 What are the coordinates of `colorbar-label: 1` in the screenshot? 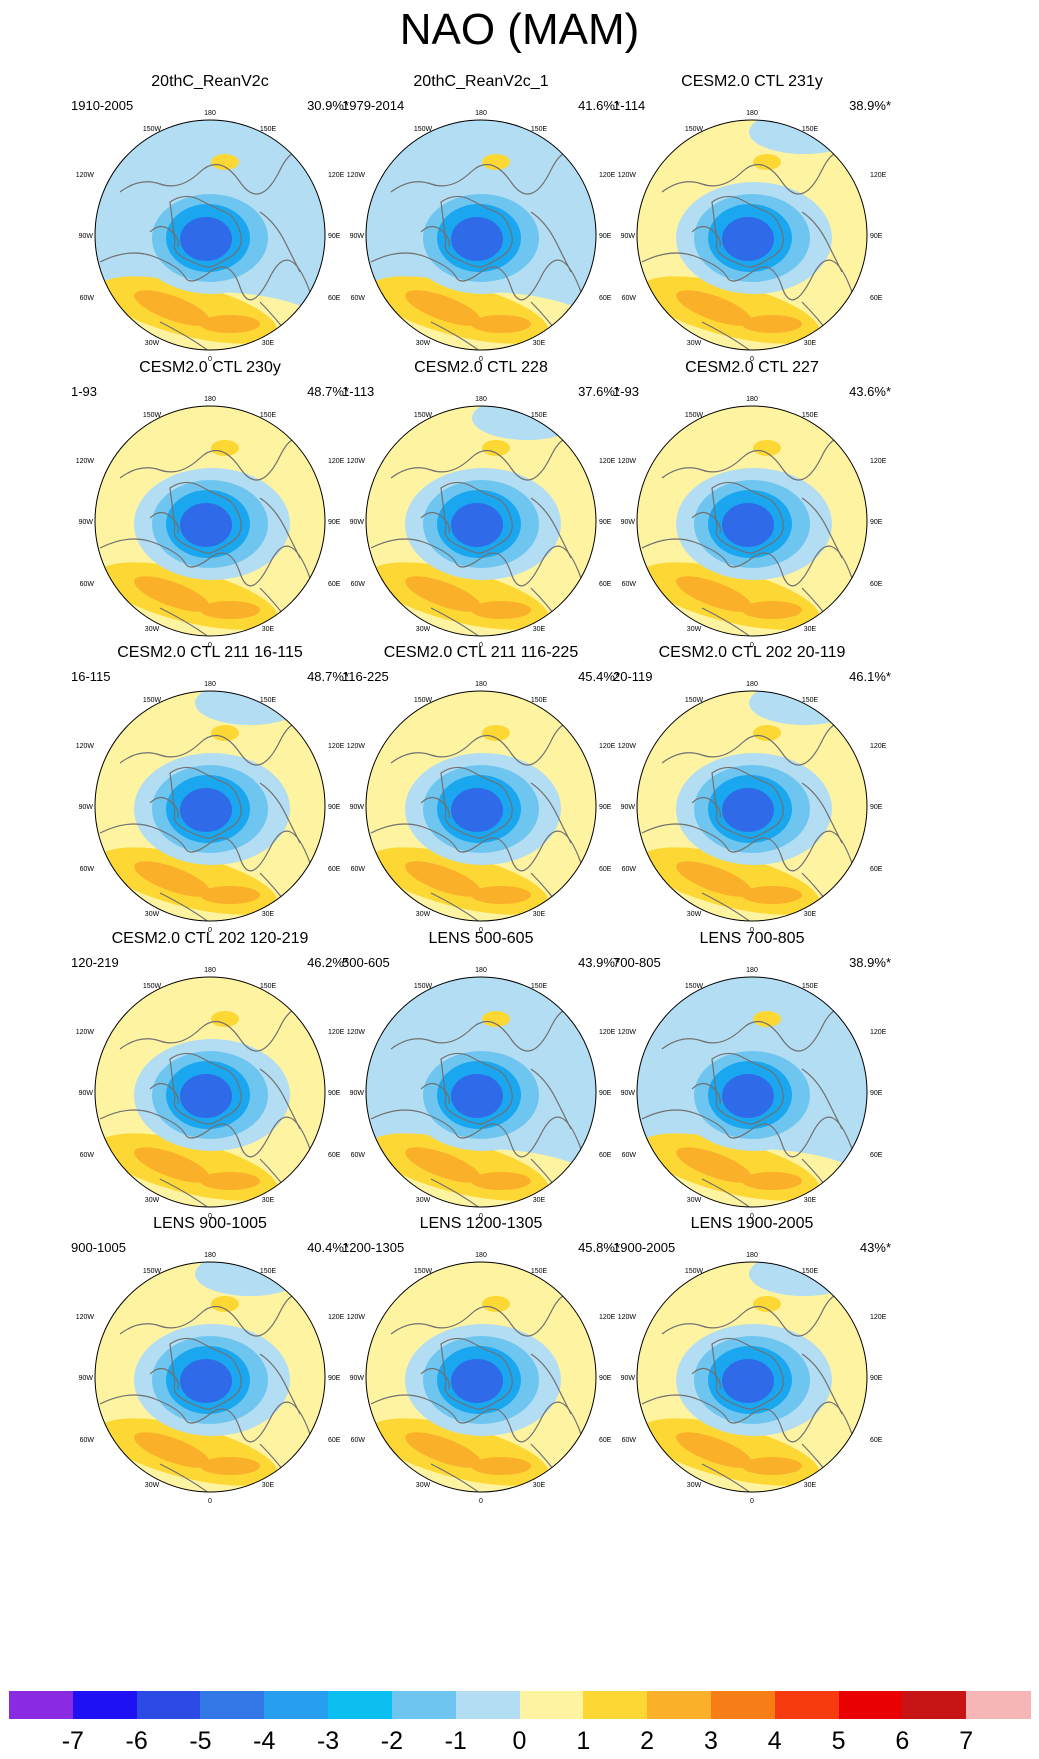 It's located at (583, 1741).